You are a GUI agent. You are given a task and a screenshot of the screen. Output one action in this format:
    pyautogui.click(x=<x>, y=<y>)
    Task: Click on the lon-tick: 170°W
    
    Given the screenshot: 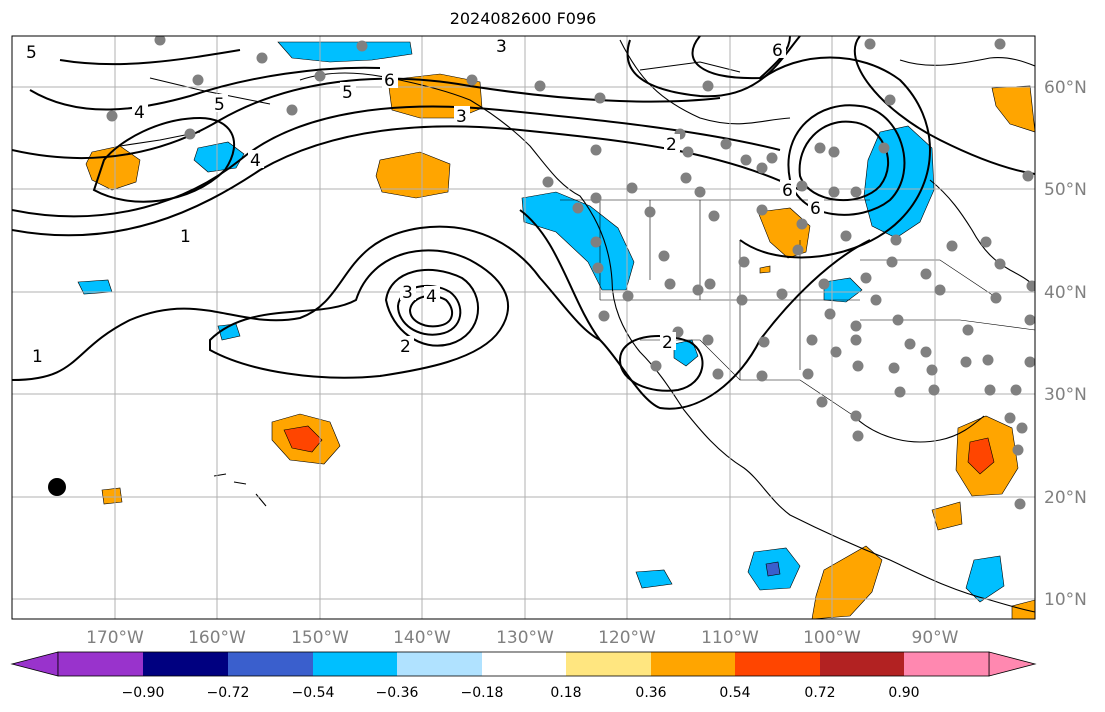 What is the action you would take?
    pyautogui.click(x=115, y=638)
    